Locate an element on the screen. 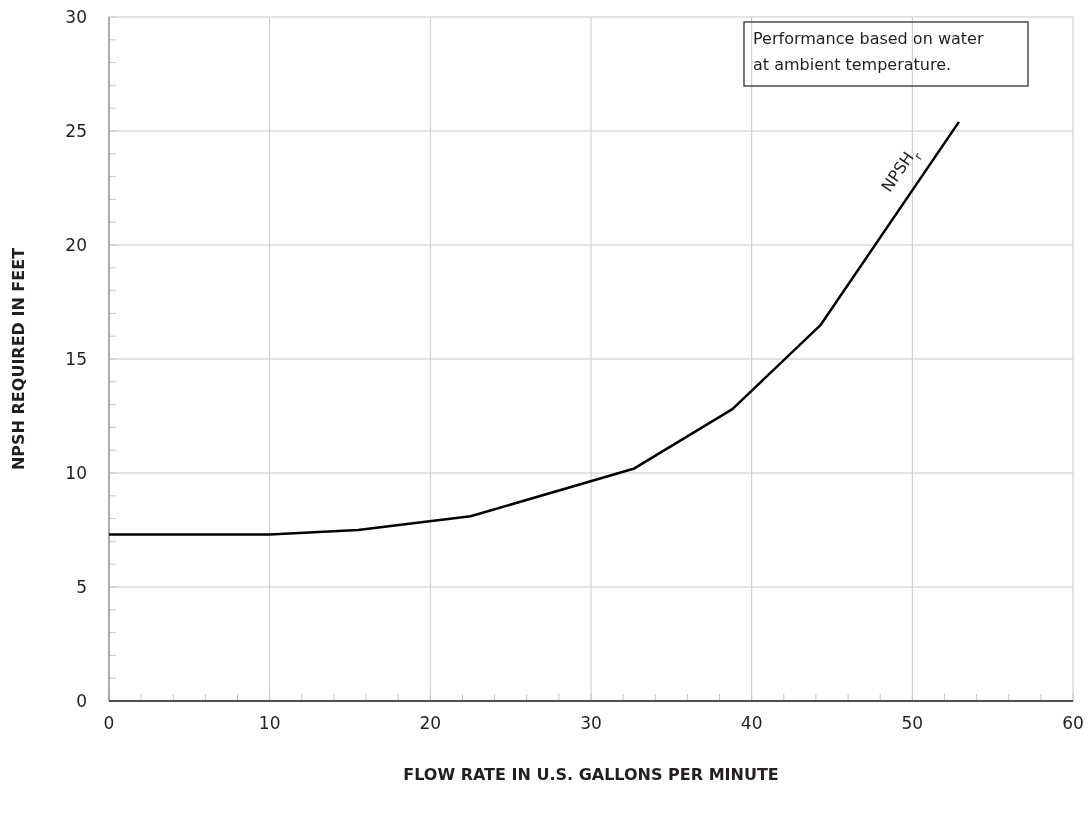  y-tick-label: 5 is located at coordinates (81, 587).